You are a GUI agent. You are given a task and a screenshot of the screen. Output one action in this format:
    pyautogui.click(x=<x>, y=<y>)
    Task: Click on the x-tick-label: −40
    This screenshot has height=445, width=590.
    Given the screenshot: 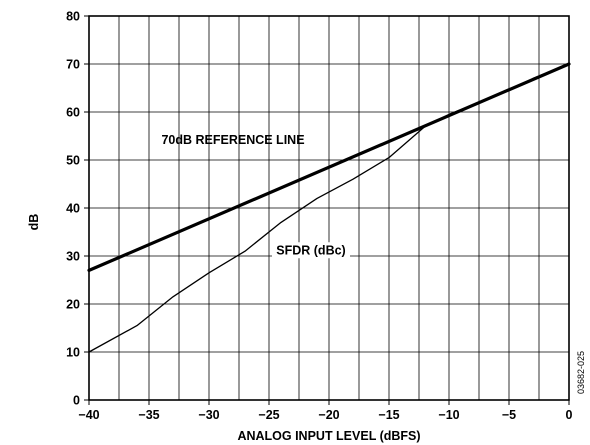 What is the action you would take?
    pyautogui.click(x=88, y=415)
    